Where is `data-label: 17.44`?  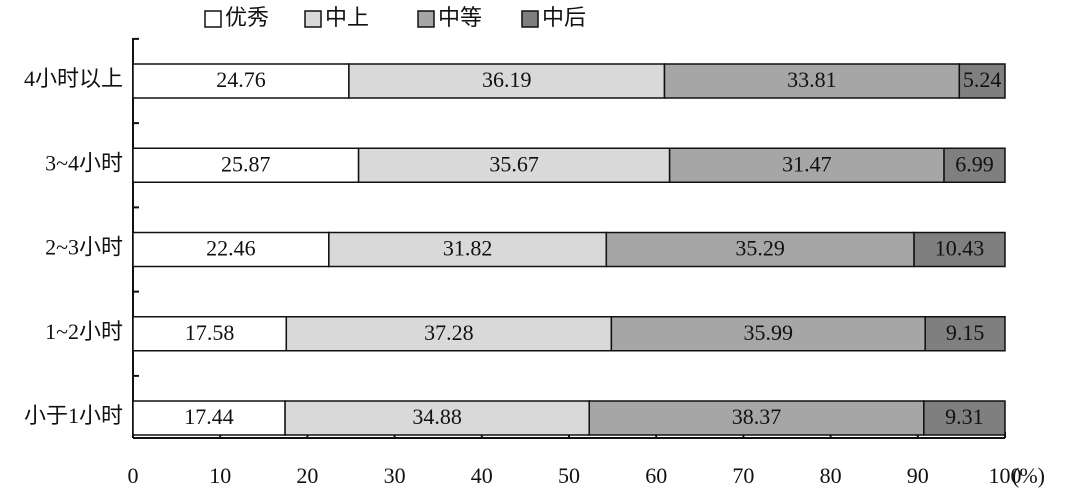
data-label: 17.44 is located at coordinates (209, 416).